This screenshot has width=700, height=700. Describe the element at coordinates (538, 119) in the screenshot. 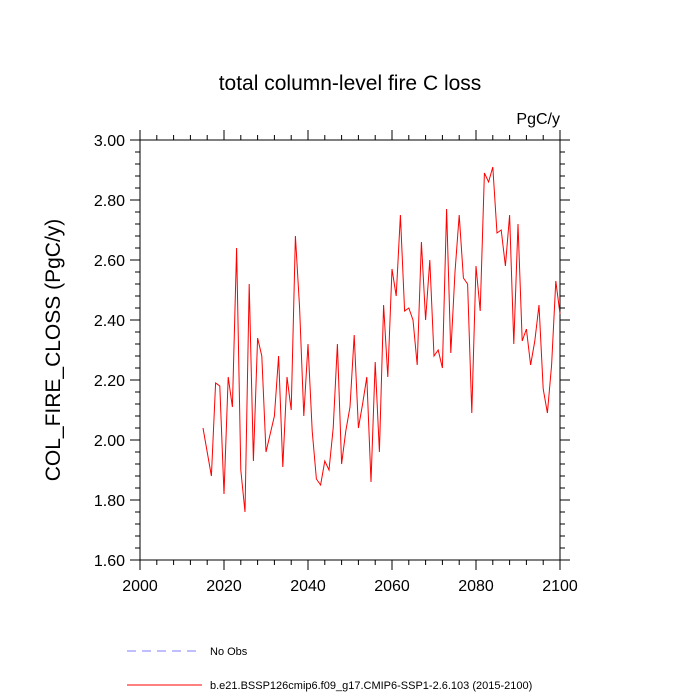

I see `units-label: PgC/y` at that location.